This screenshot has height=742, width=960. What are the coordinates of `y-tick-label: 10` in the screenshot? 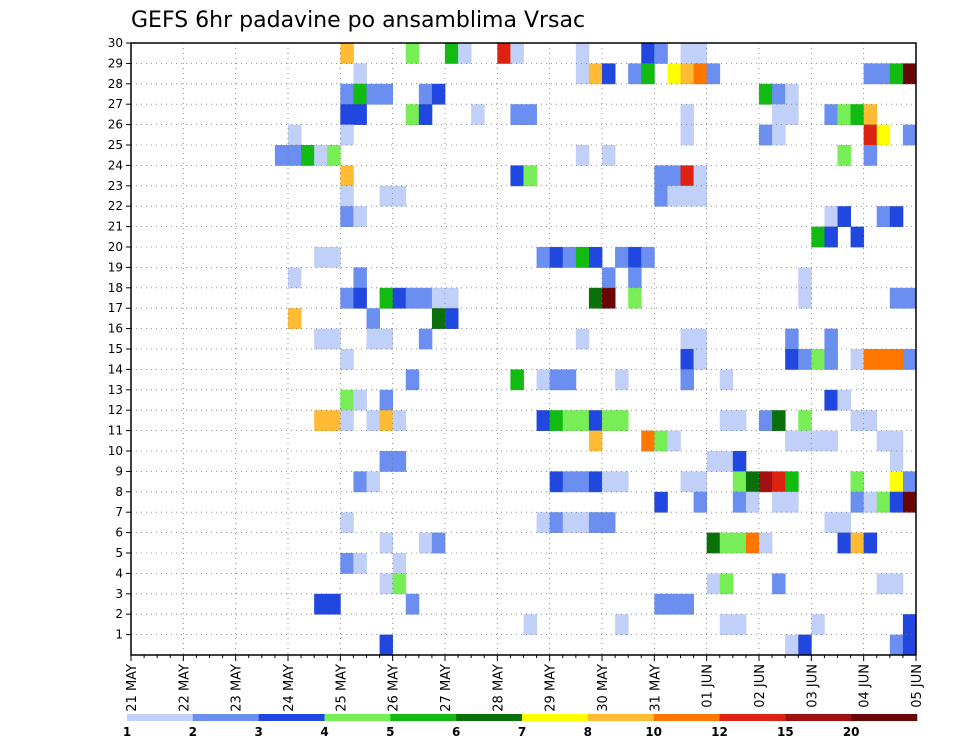 It's located at (115, 451).